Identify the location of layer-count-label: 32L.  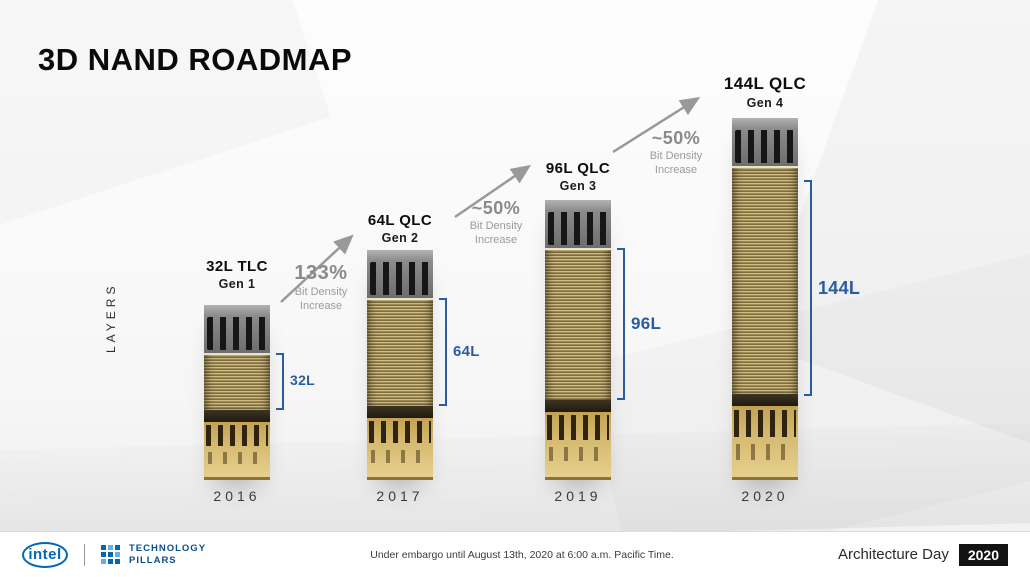
(303, 380).